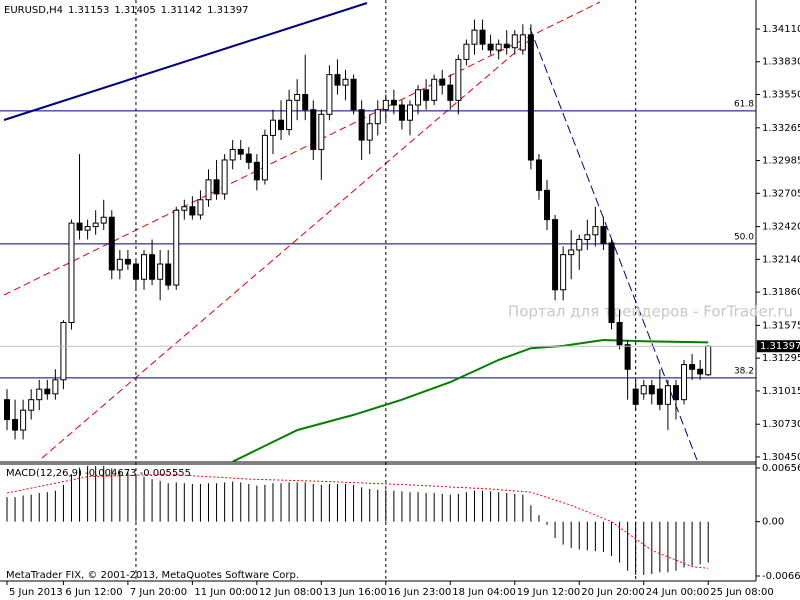  I want to click on y-tick-label: 0.006563, so click(781, 468).